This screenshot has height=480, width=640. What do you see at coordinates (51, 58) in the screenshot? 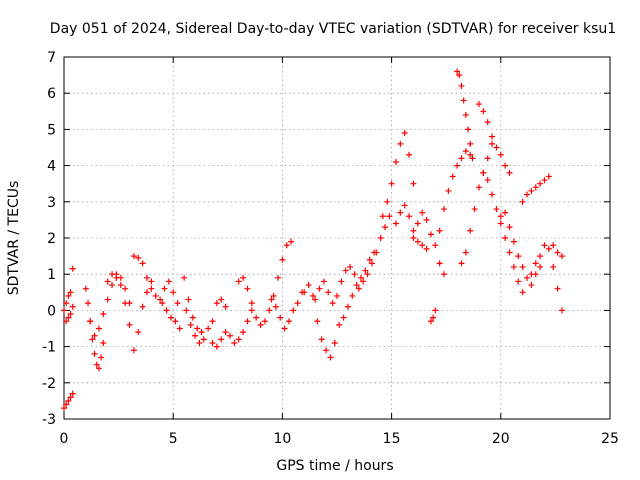
I see `y-tick-label: 7` at bounding box center [51, 58].